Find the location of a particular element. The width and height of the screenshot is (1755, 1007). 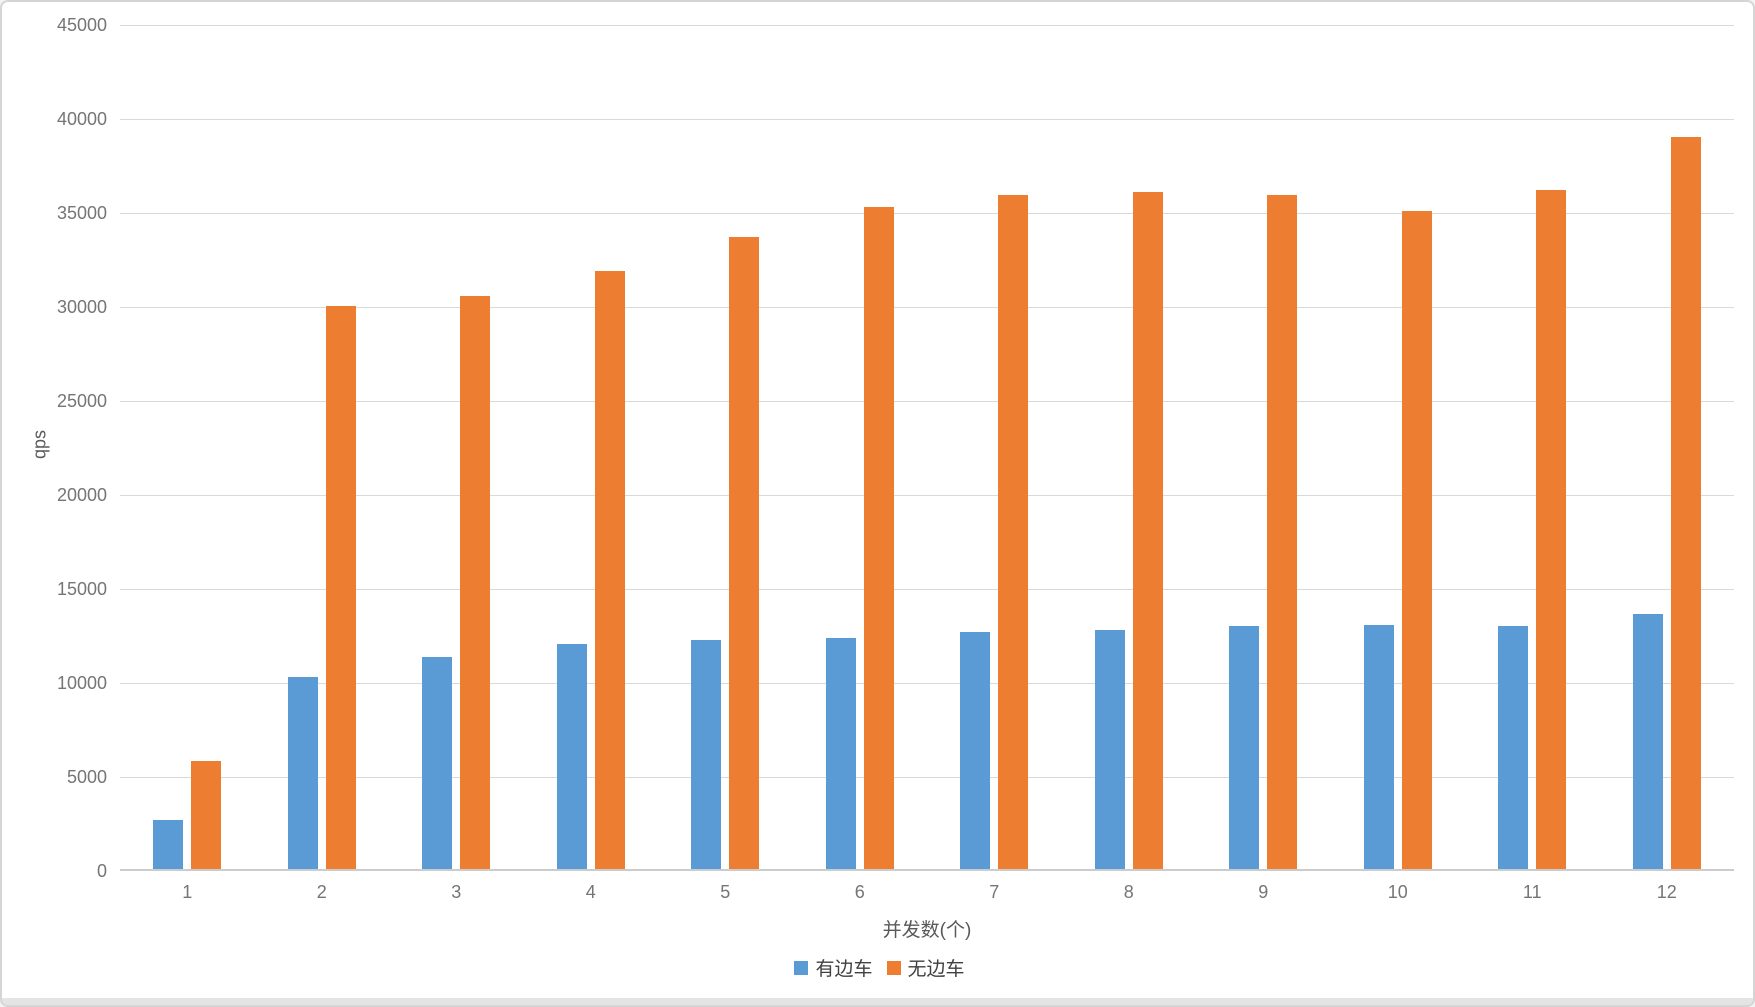

y-tick-label-20000: 20000 is located at coordinates (81, 495).